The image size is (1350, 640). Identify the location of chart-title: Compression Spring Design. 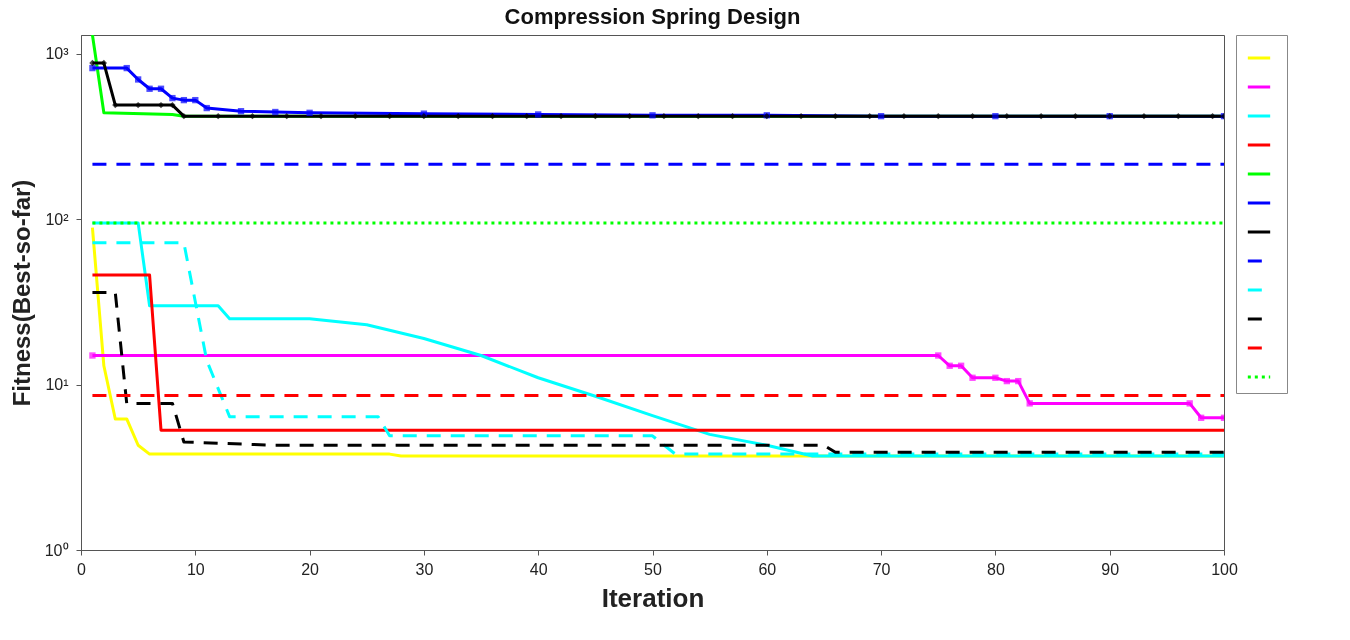
(652, 16).